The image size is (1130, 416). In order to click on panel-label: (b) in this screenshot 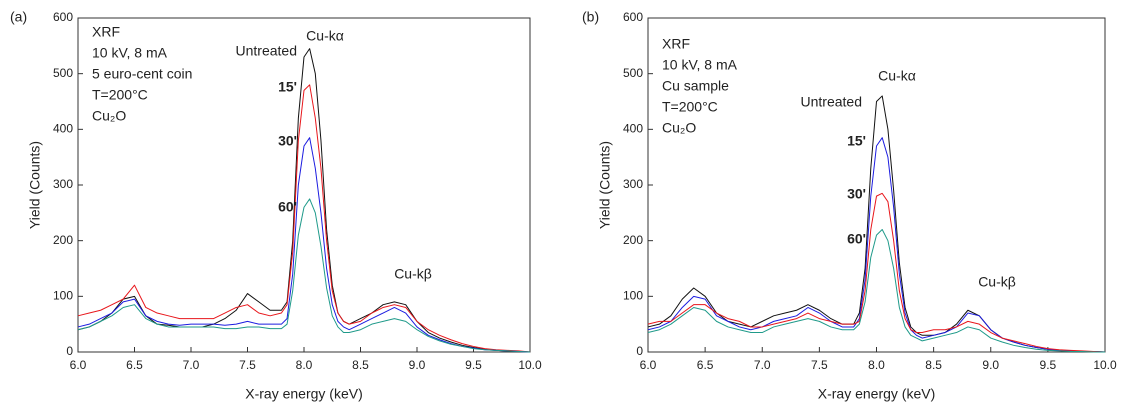, I will do `click(590, 17)`.